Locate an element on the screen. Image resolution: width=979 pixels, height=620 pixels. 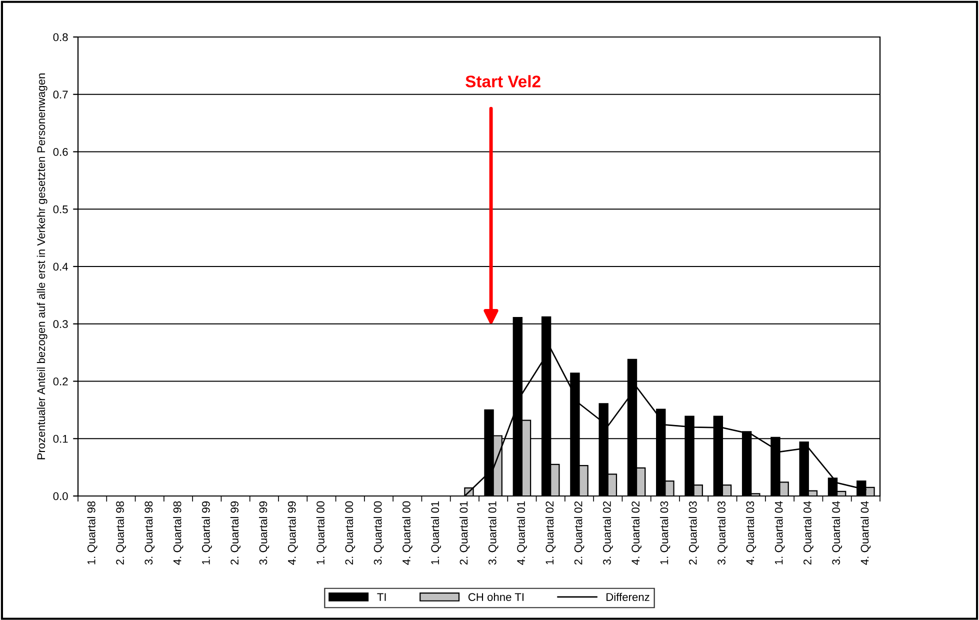
x-tick-label: 3. Quartal 00 is located at coordinates (379, 533).